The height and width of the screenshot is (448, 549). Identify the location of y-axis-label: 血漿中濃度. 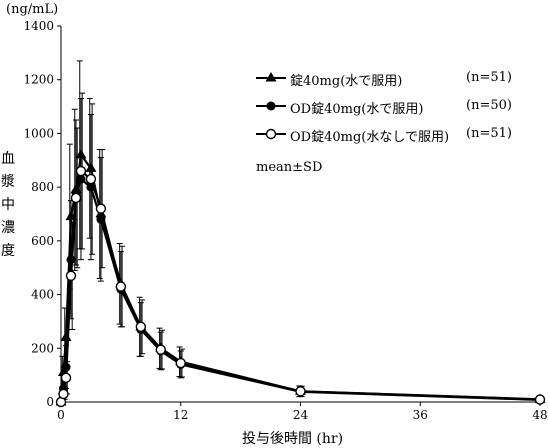
(8, 205).